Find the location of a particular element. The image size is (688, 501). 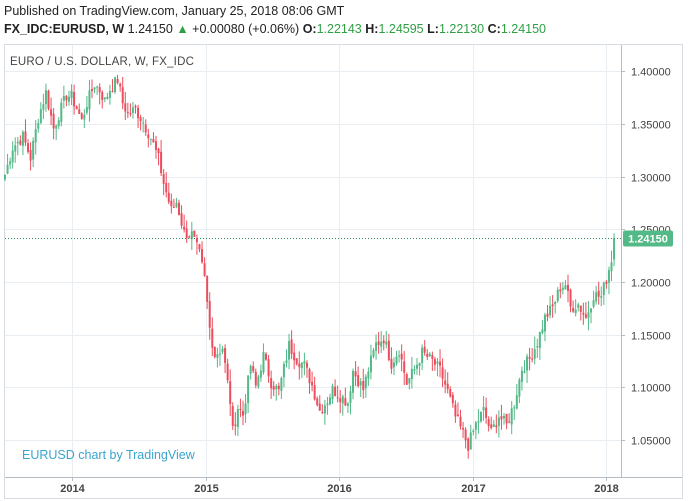

y-tick-label: 1.05000 is located at coordinates (651, 442).